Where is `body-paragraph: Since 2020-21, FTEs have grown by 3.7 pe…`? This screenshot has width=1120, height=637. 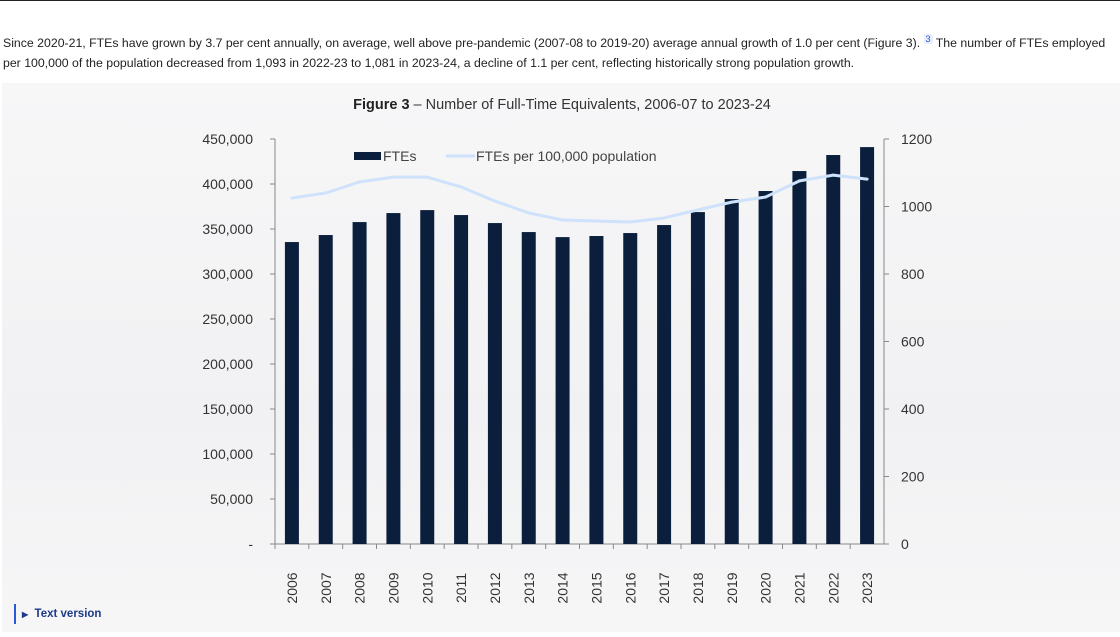
body-paragraph: Since 2020-21, FTEs have grown by 3.7 pe… is located at coordinates (560, 51).